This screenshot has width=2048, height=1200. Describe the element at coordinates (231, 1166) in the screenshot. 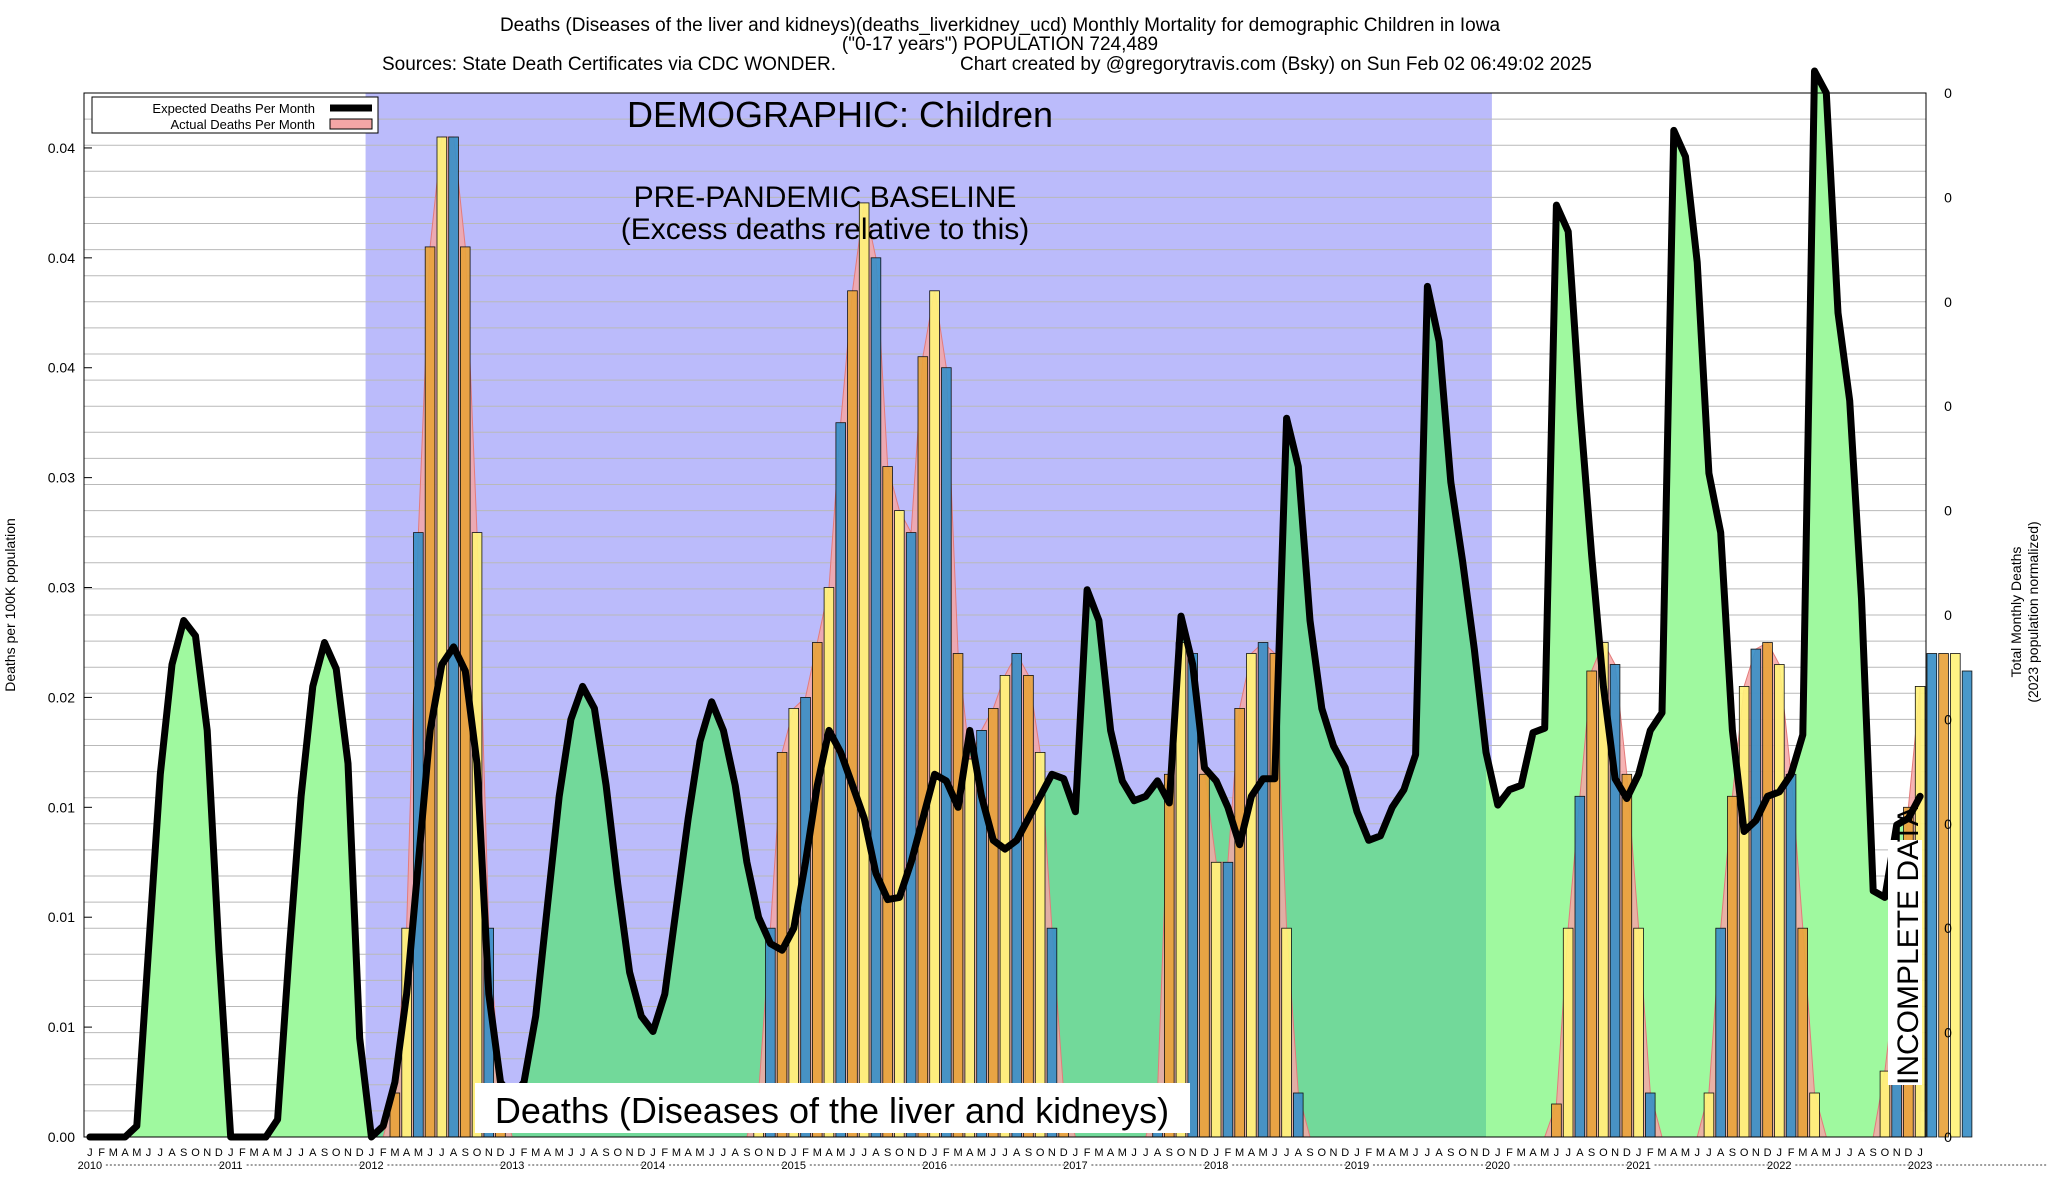

I see `x-year-label: 2011` at that location.